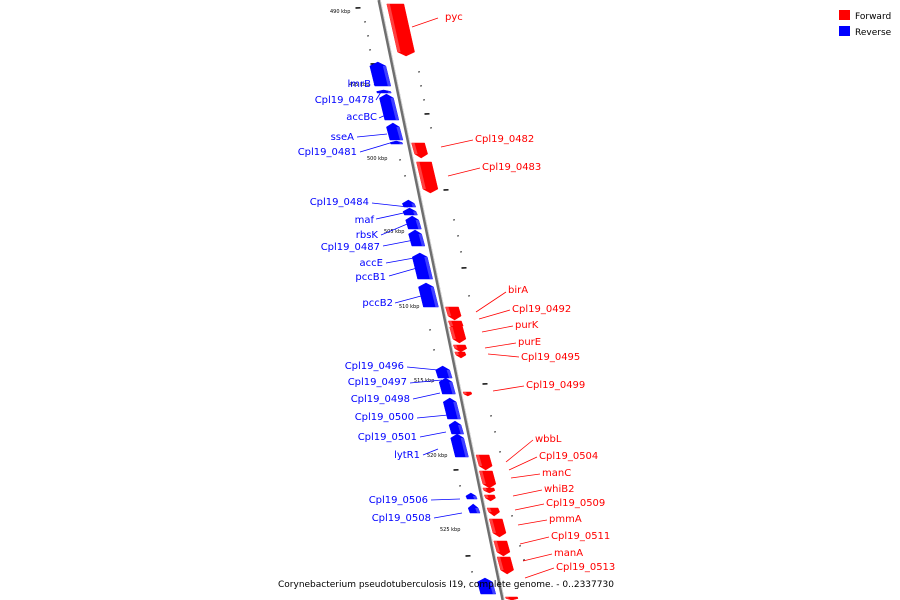  Describe the element at coordinates (340, 12) in the screenshot. I see `kbp-tick-label: 490 kbp` at that location.